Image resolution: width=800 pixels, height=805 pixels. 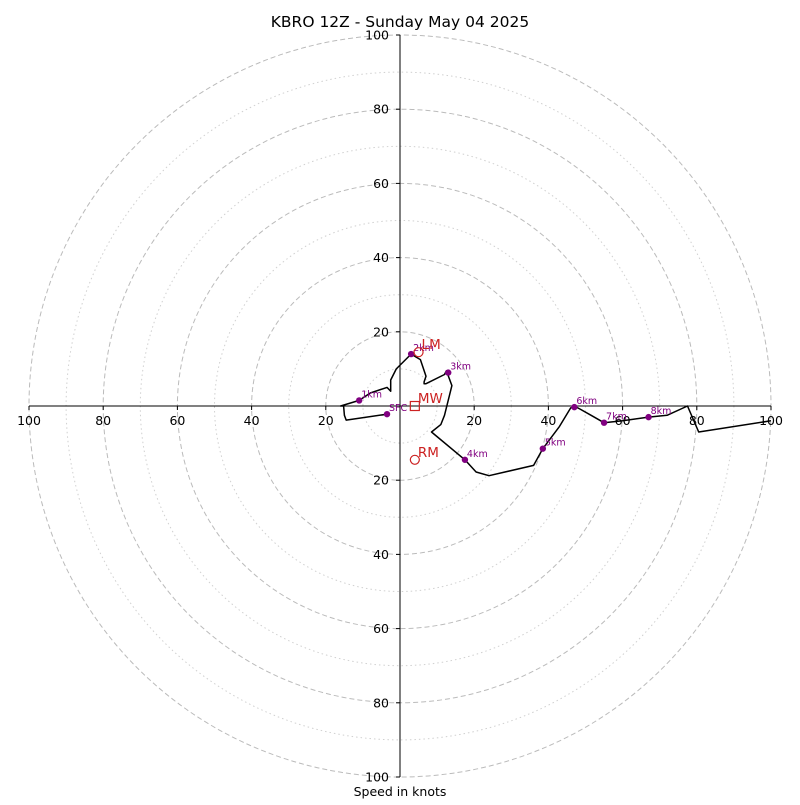 I want to click on height-marker-label: 4km, so click(x=477, y=454).